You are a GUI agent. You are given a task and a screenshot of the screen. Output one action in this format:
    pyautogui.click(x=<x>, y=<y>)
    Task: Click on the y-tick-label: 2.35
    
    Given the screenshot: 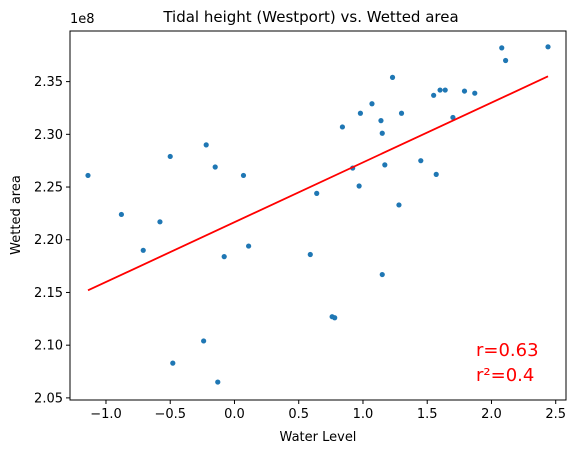 What is the action you would take?
    pyautogui.click(x=48, y=82)
    